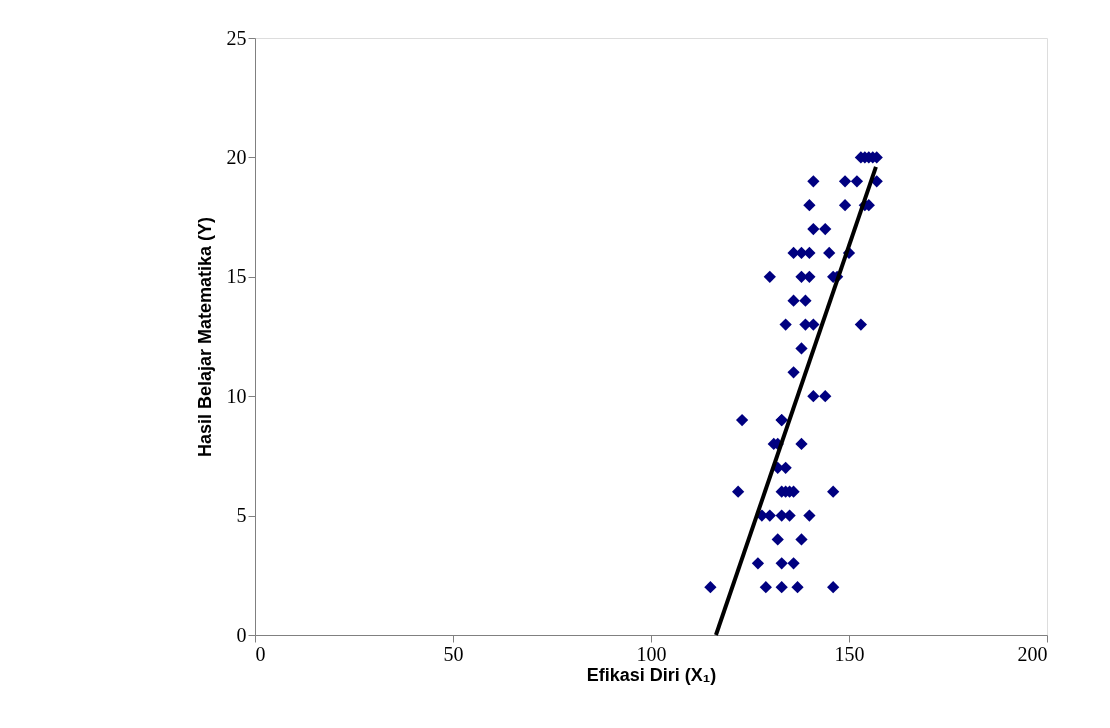 The width and height of the screenshot is (1110, 728). Describe the element at coordinates (453, 653) in the screenshot. I see `x-tick-label: 50` at that location.